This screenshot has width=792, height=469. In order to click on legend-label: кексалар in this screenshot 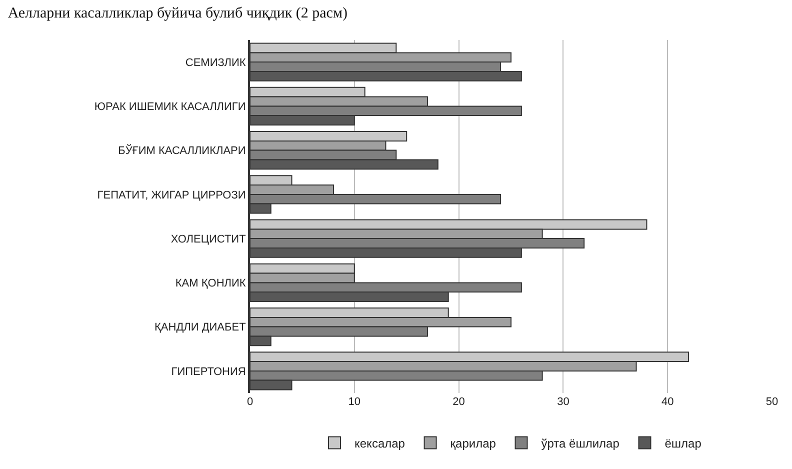, I will do `click(380, 443)`.